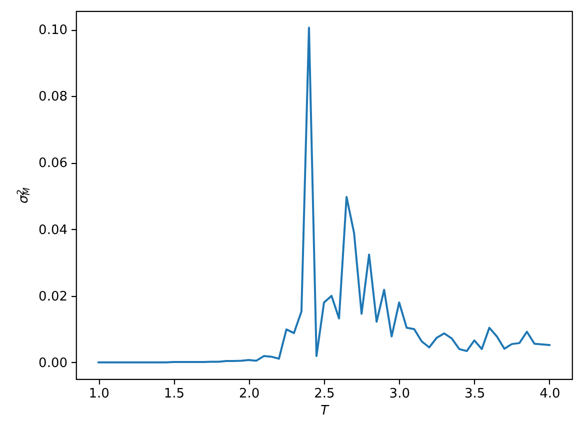  Describe the element at coordinates (99, 394) in the screenshot. I see `x-tick-label: 1.0` at that location.